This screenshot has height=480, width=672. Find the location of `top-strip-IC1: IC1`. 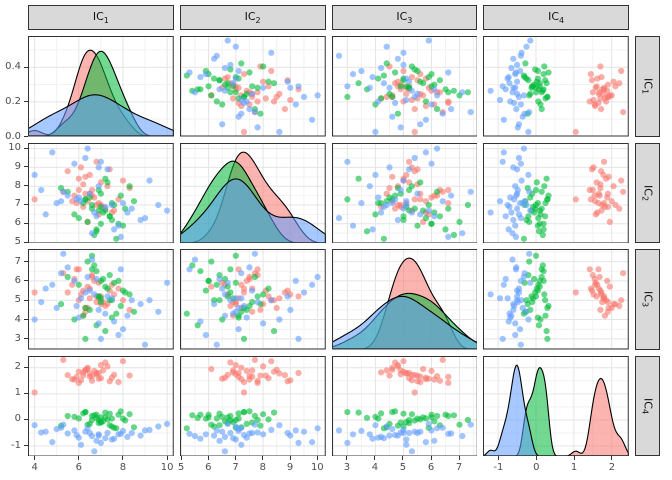

top-strip-IC1: IC1 is located at coordinates (101, 17).